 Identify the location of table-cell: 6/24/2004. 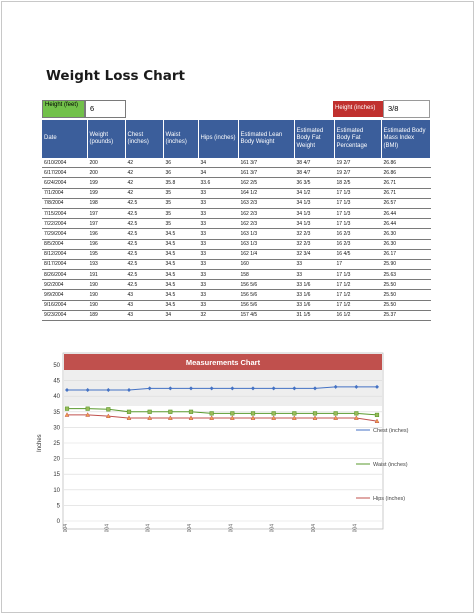
(65, 183).